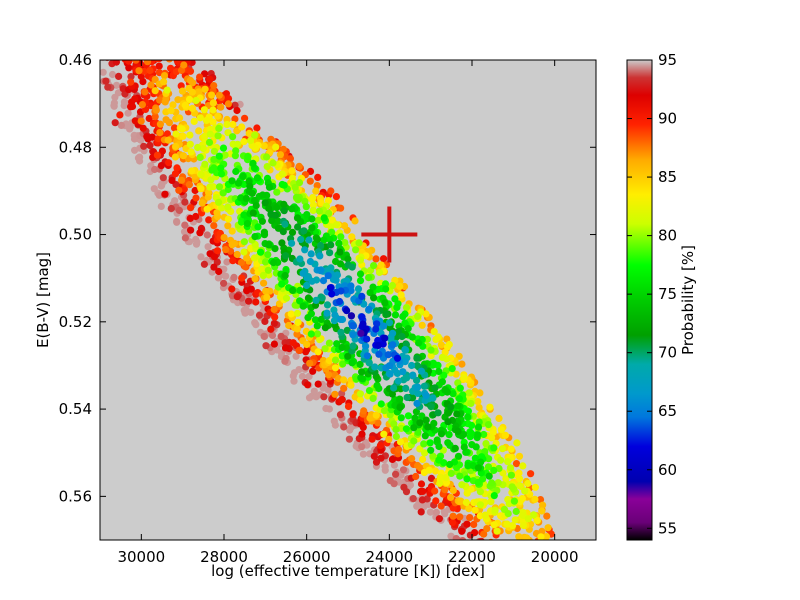 This screenshot has width=800, height=600. I want to click on colorbar-tick-label: 55, so click(667, 528).